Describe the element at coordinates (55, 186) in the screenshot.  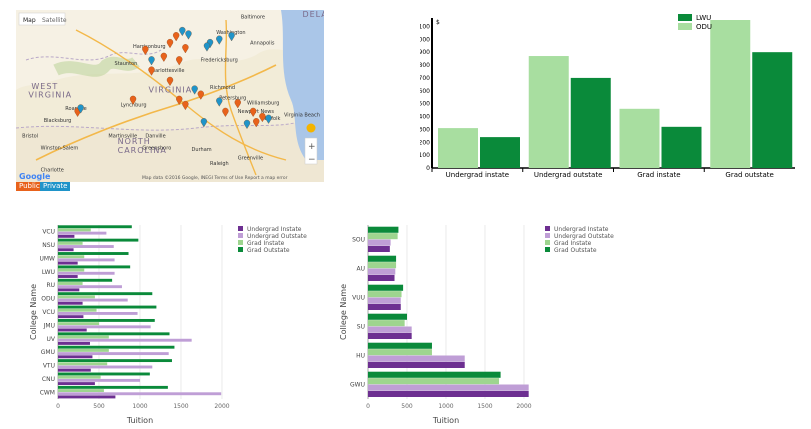
I see `private-filter-button: Private` at that location.